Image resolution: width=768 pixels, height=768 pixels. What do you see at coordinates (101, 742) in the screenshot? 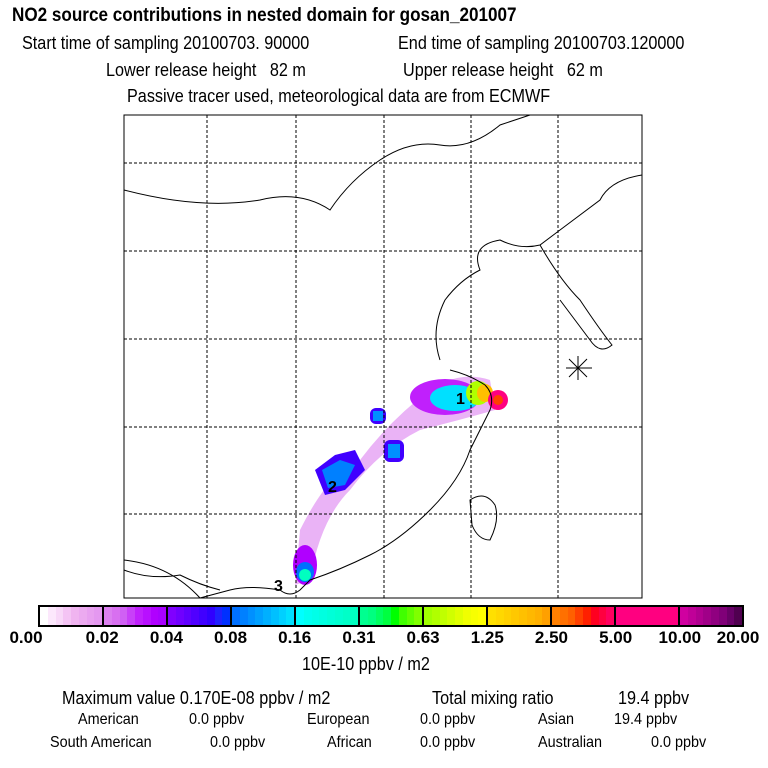
I see `region-south-american: South American` at bounding box center [101, 742].